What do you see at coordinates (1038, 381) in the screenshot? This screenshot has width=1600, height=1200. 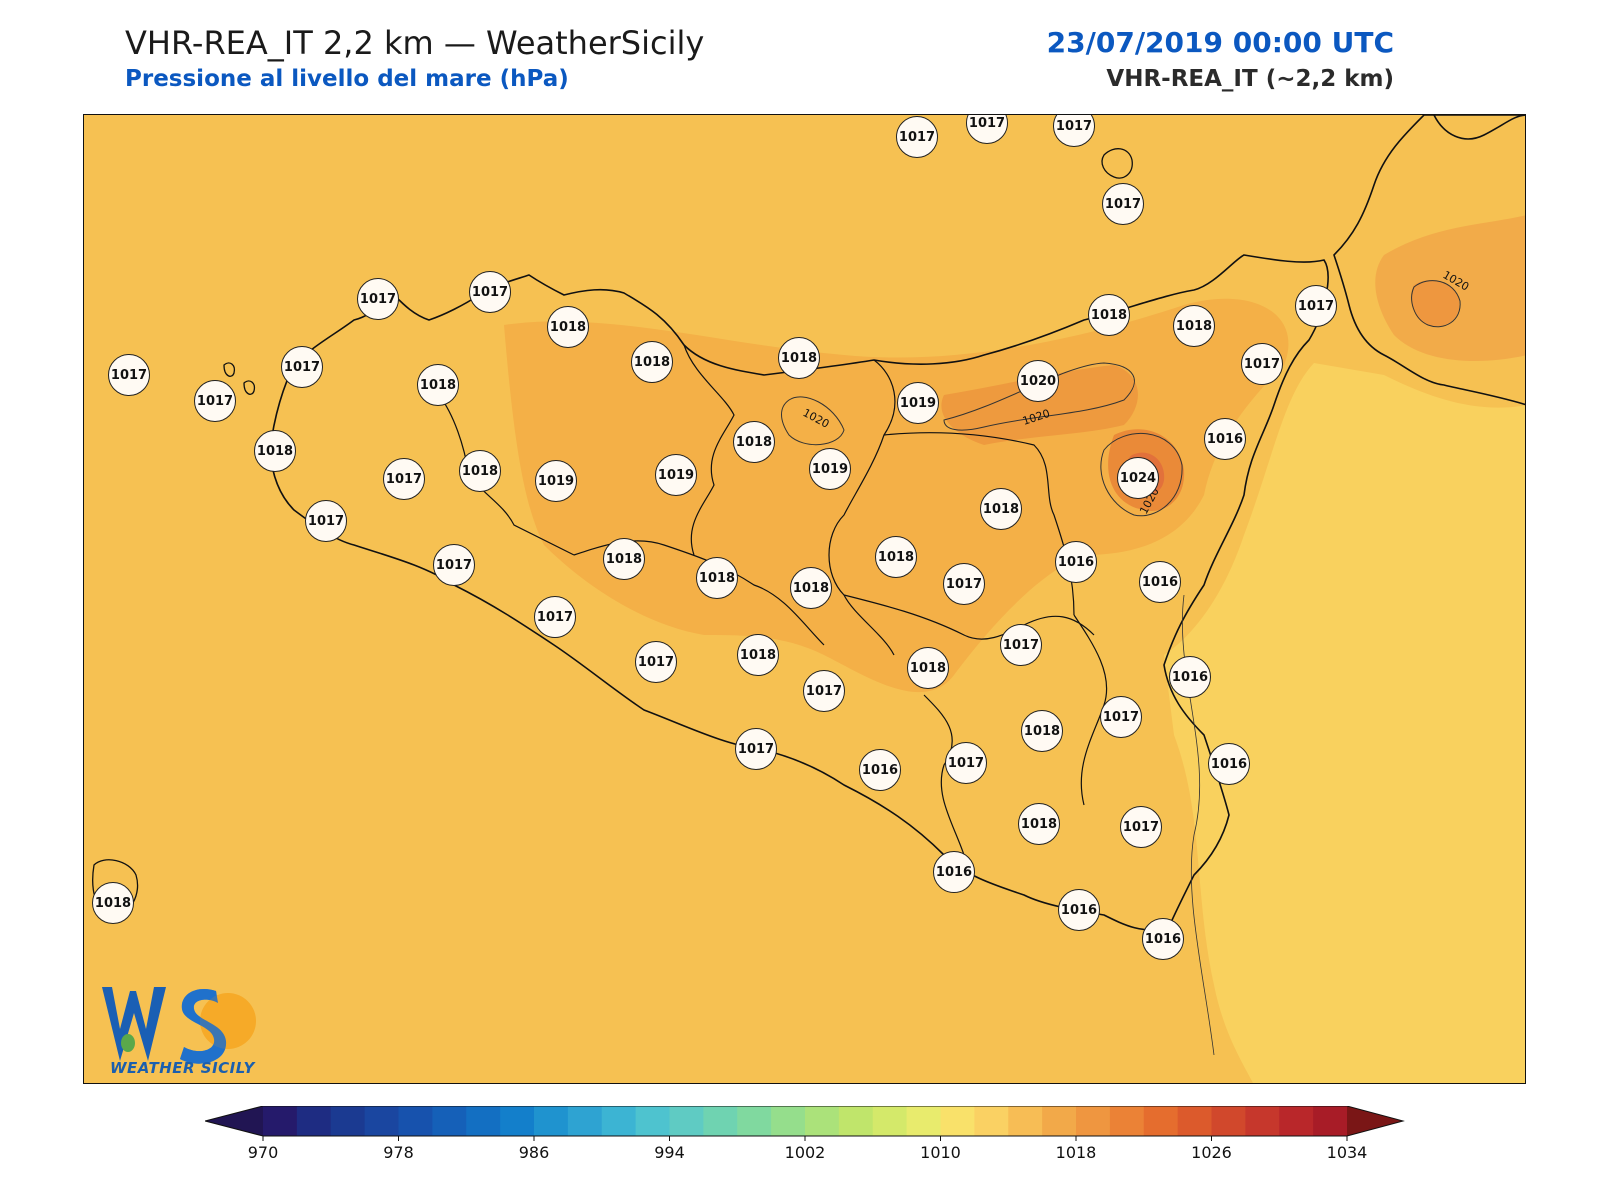 I see `station-marker: 1020` at bounding box center [1038, 381].